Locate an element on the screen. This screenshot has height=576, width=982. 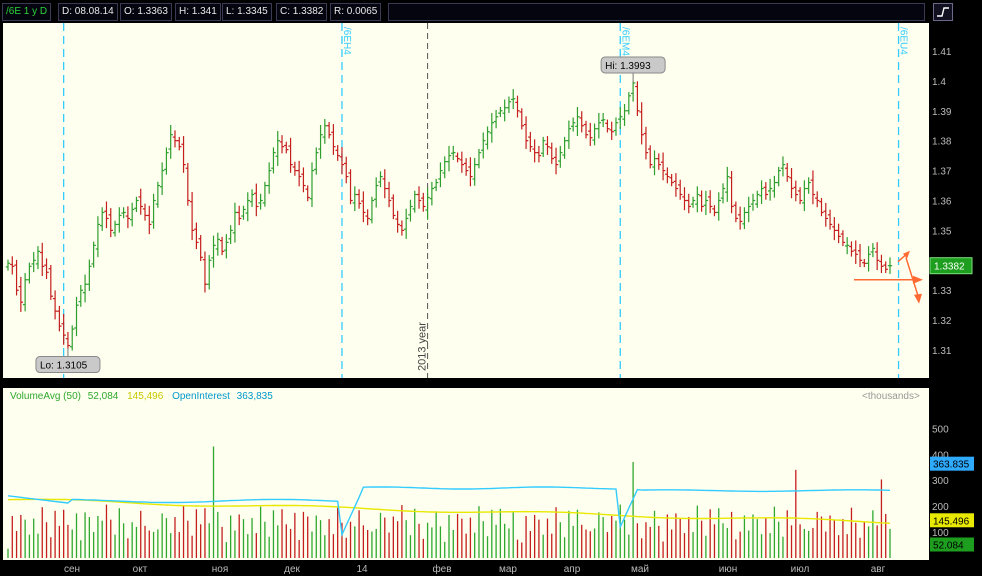
y-tick-label: 1.32 is located at coordinates (942, 321).